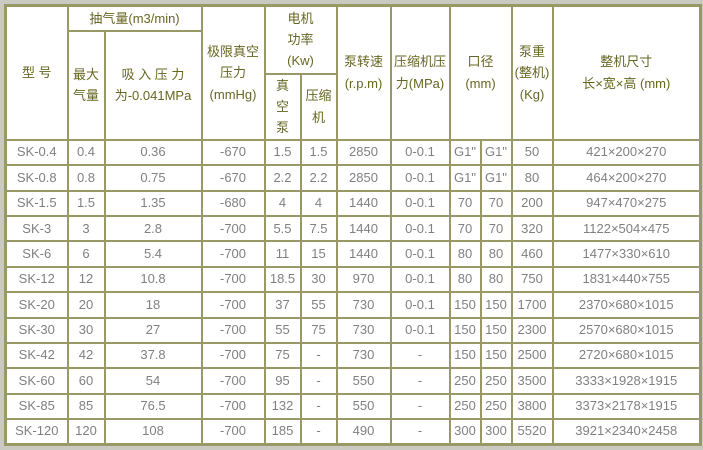 Image resolution: width=703 pixels, height=450 pixels. Describe the element at coordinates (300, 39) in the screenshot. I see `header-motor-power: 电机 功率 (Kw)` at that location.